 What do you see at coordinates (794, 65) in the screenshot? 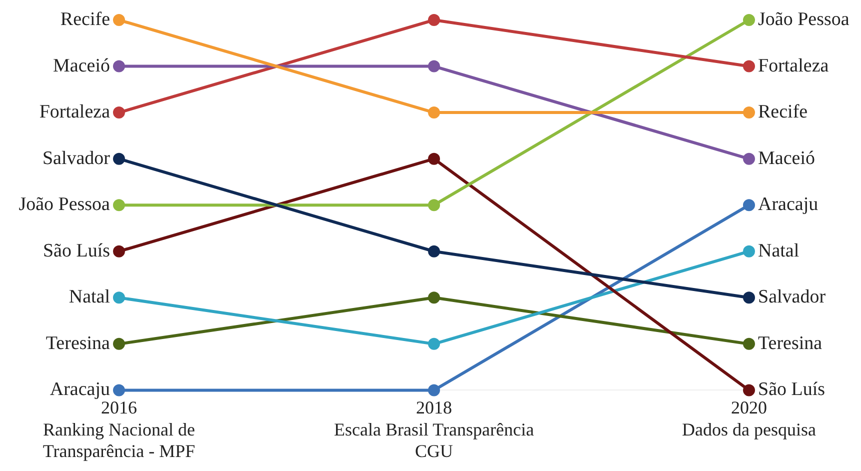
I see `series-label: Fortaleza` at bounding box center [794, 65].